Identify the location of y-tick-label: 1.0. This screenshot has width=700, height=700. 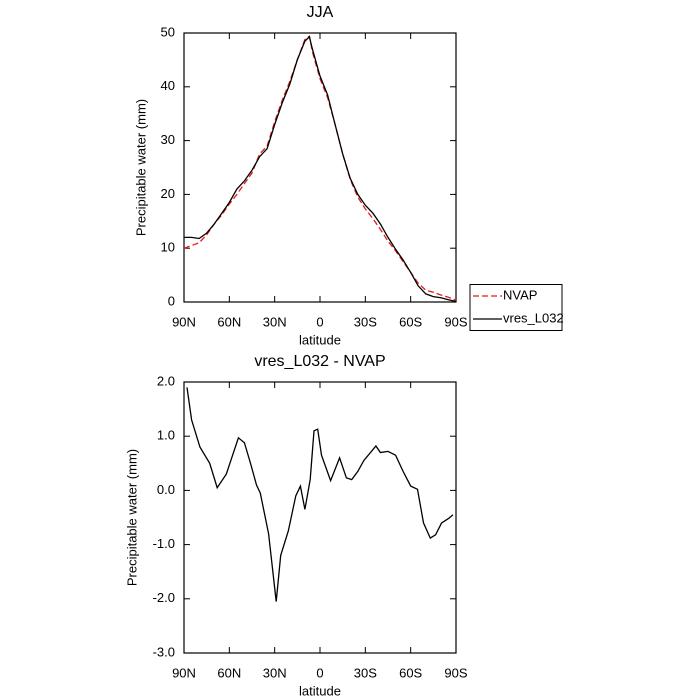
(166, 435).